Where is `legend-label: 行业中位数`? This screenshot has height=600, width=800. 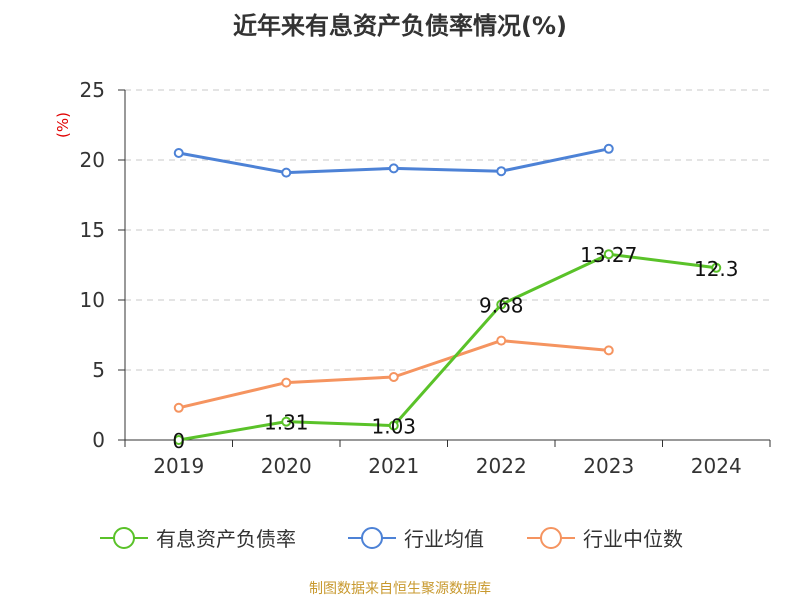
legend-label: 行业中位数 is located at coordinates (633, 539).